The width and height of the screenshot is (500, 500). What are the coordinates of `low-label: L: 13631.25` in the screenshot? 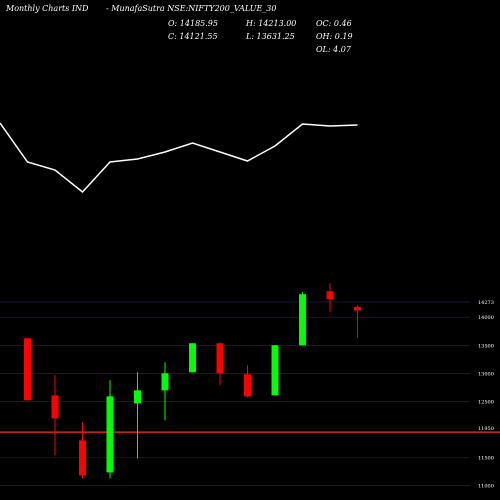 It's located at (270, 36).